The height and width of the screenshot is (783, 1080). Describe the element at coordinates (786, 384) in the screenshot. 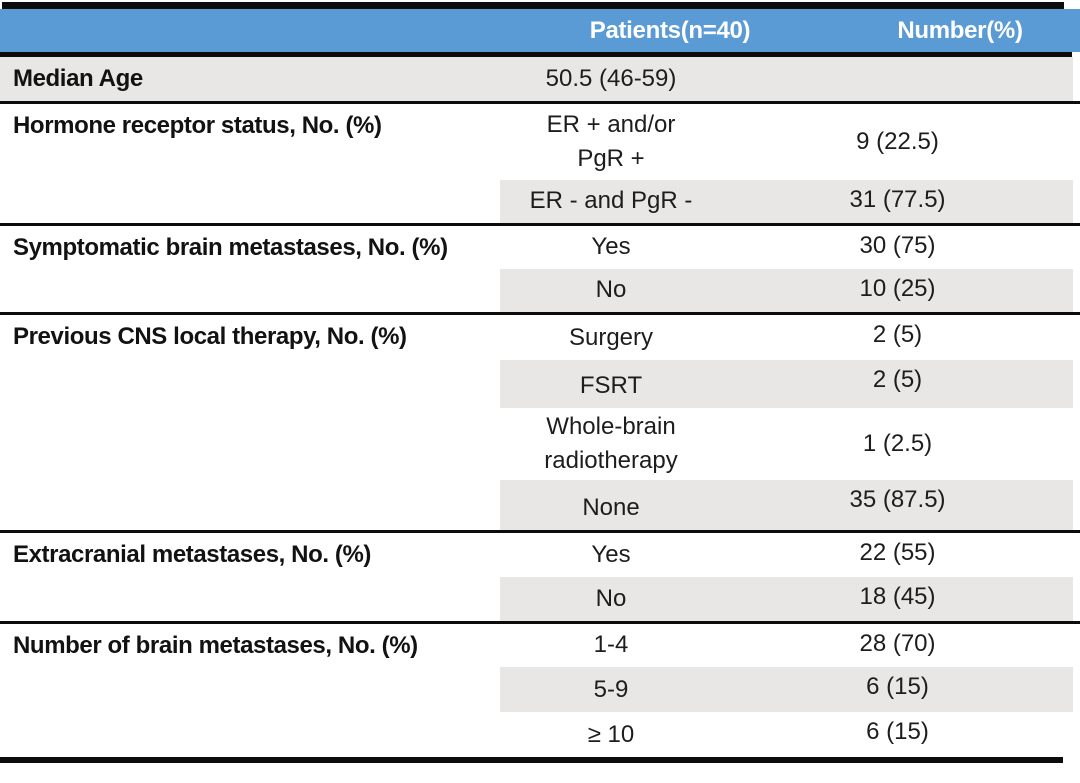

I see `table-row: FSRT 2 (5)` at that location.